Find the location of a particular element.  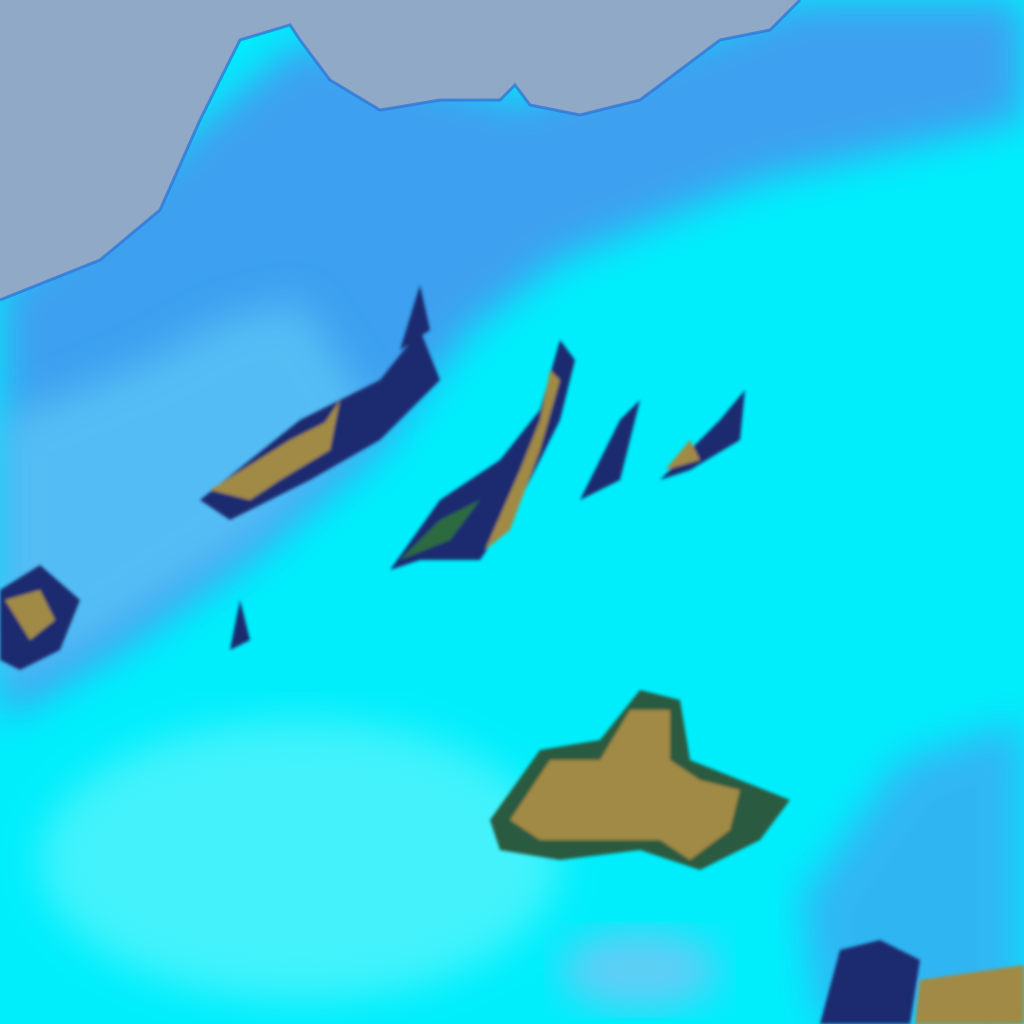

haze-patch is located at coordinates (640, 970).